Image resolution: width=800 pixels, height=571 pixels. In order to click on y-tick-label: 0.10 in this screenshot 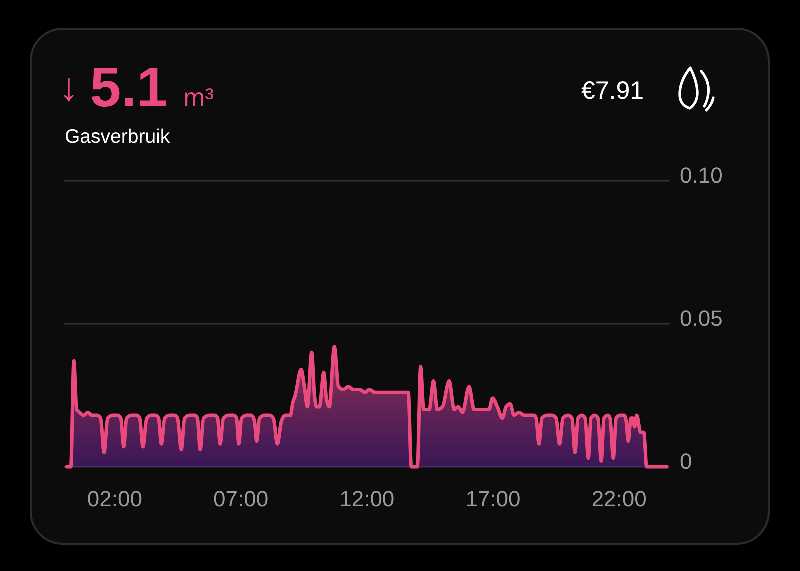, I will do `click(701, 175)`.